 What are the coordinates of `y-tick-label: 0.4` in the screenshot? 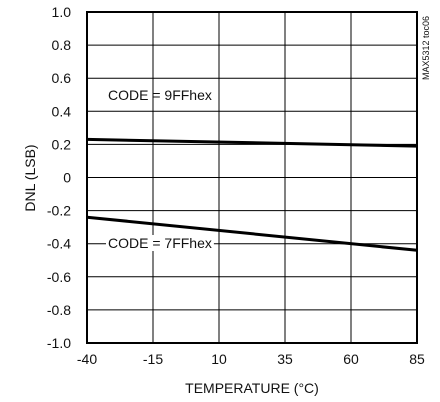 It's located at (62, 111).